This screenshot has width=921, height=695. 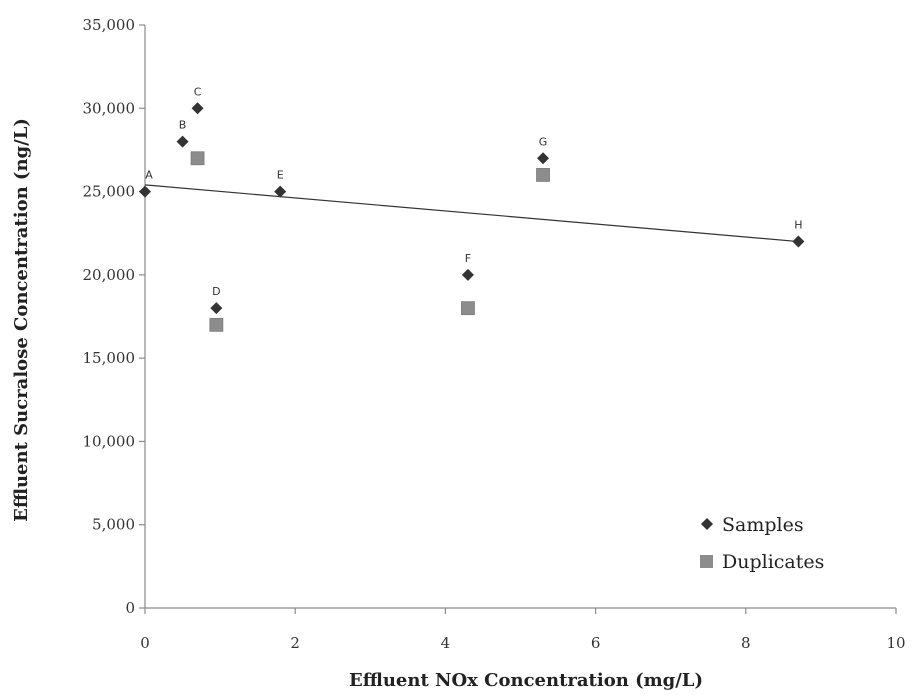 What do you see at coordinates (109, 192) in the screenshot?
I see `y-tick-label: 25,000` at bounding box center [109, 192].